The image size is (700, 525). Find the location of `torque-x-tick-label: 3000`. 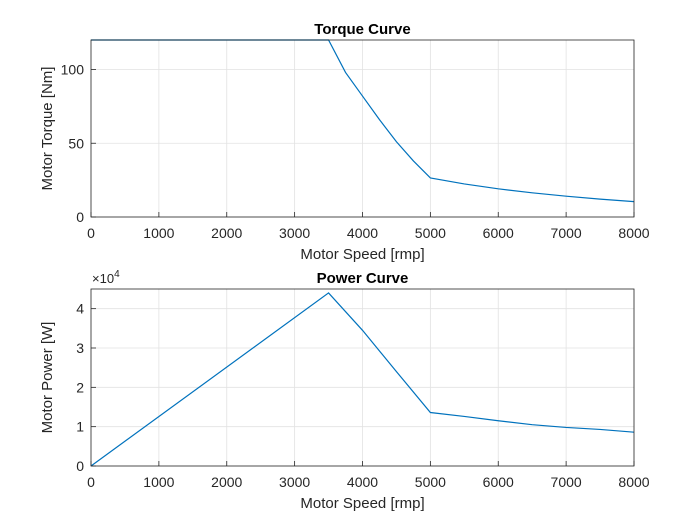

torque-x-tick-label: 3000 is located at coordinates (294, 233).